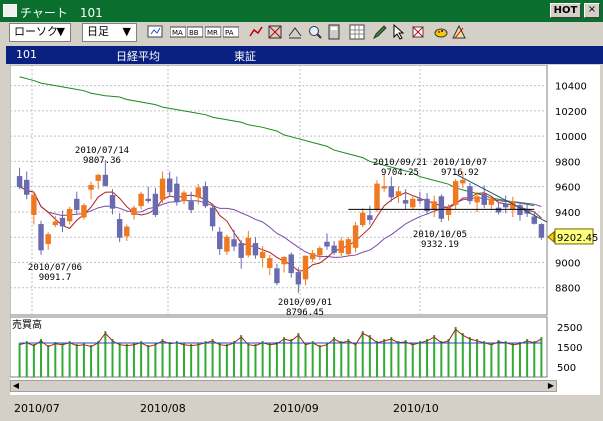  I want to click on annotation-price: 9091.7, so click(55, 278).